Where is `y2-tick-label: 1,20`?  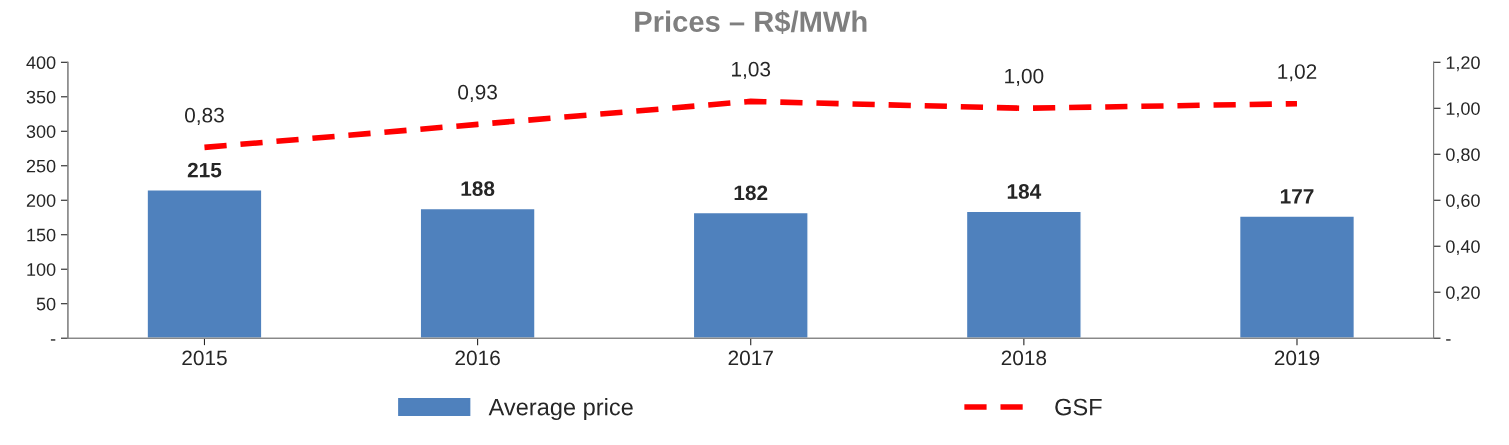
y2-tick-label: 1,20 is located at coordinates (1463, 64).